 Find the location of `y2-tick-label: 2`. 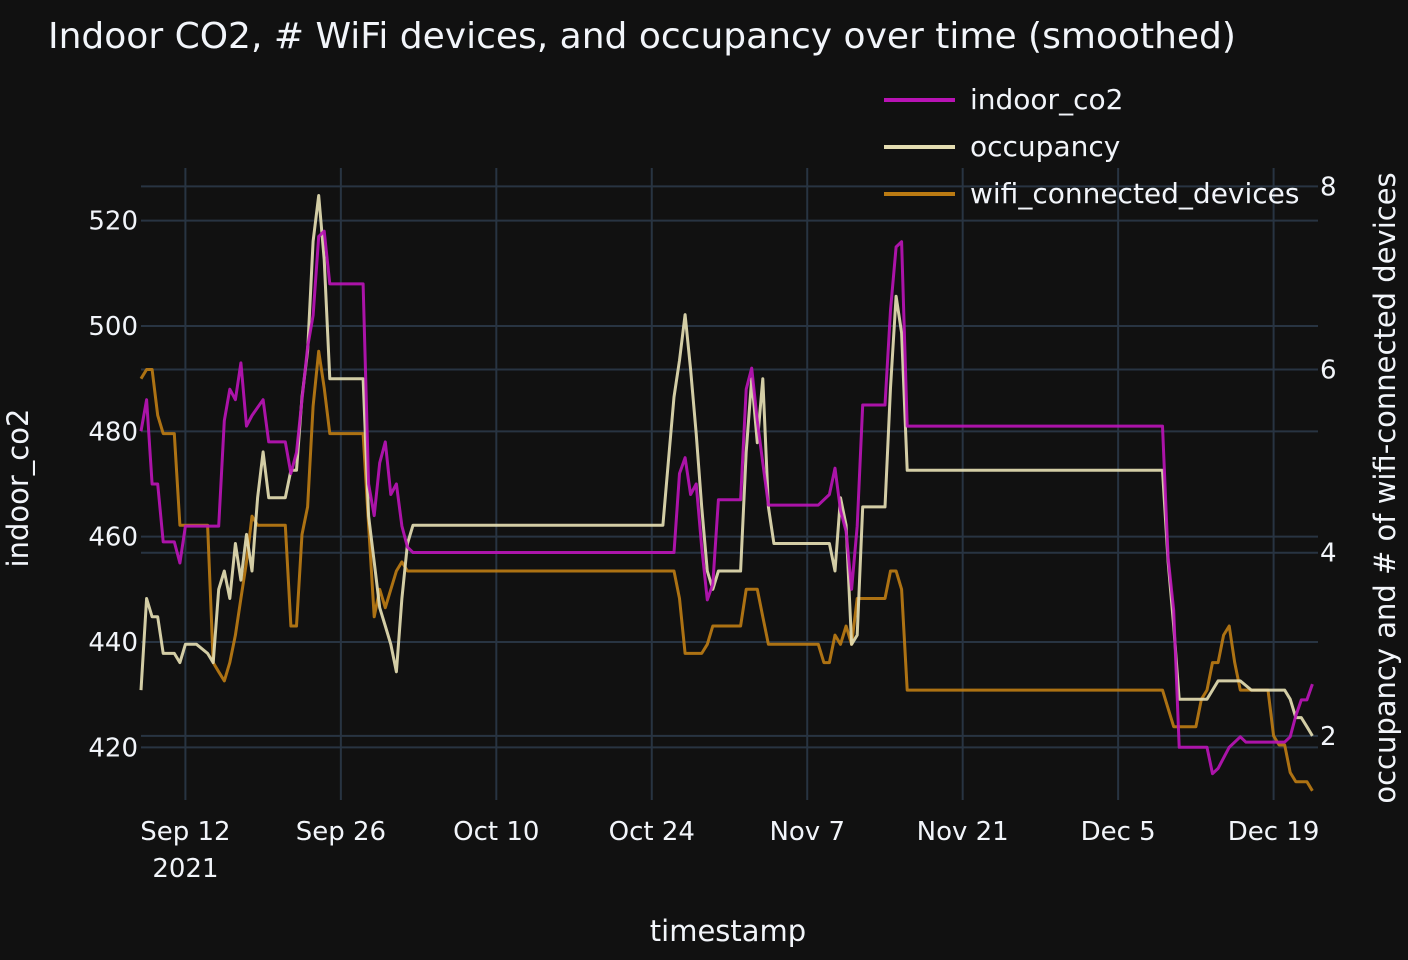

y2-tick-label: 2 is located at coordinates (1328, 737).